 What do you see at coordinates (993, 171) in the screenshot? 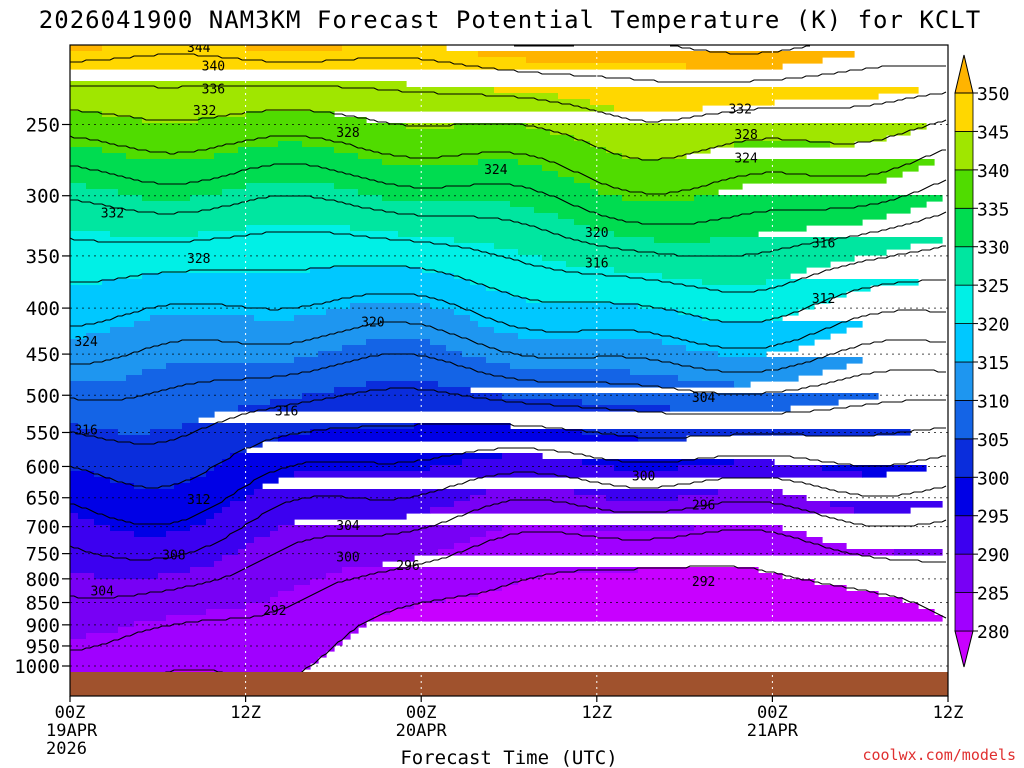
I see `colorbar-label: 340` at bounding box center [993, 171].